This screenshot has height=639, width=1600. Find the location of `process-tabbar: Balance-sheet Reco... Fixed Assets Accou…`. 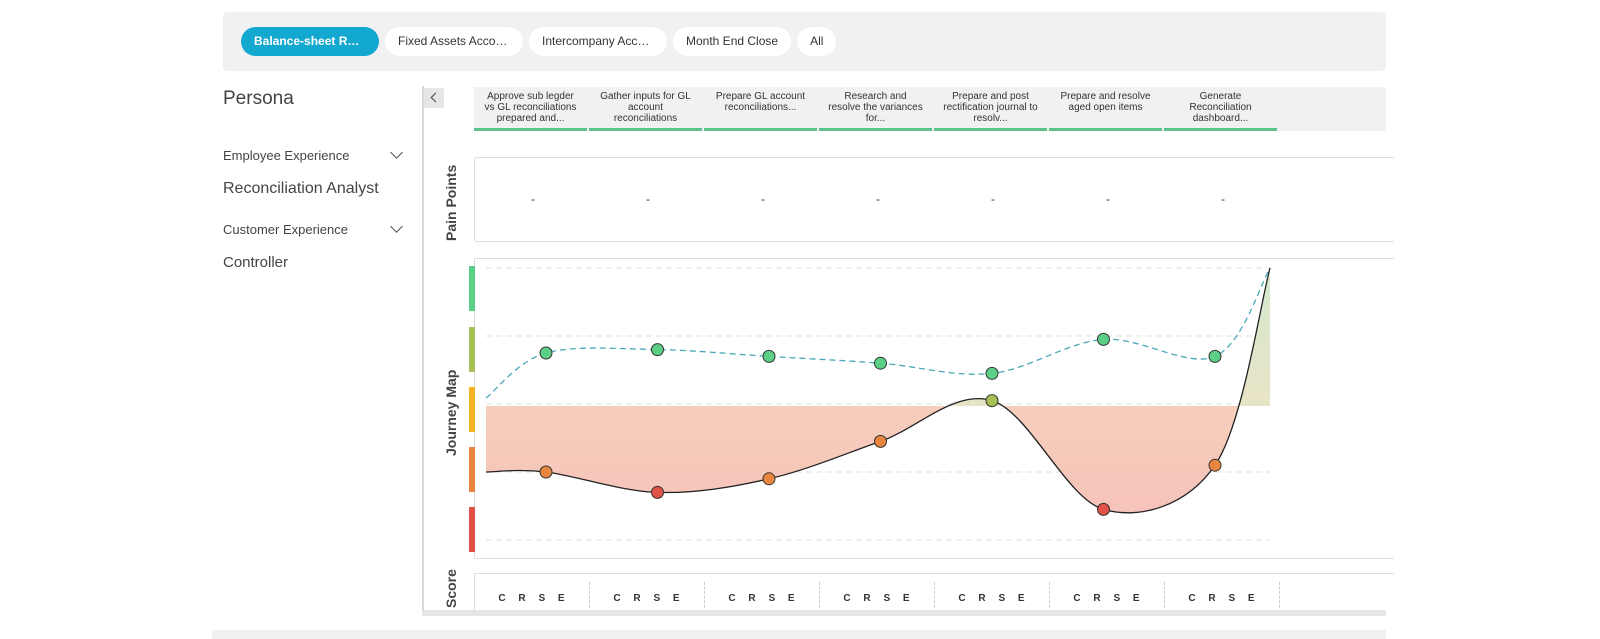

process-tabbar: Balance-sheet Reco... Fixed Assets Accou… is located at coordinates (804, 41).